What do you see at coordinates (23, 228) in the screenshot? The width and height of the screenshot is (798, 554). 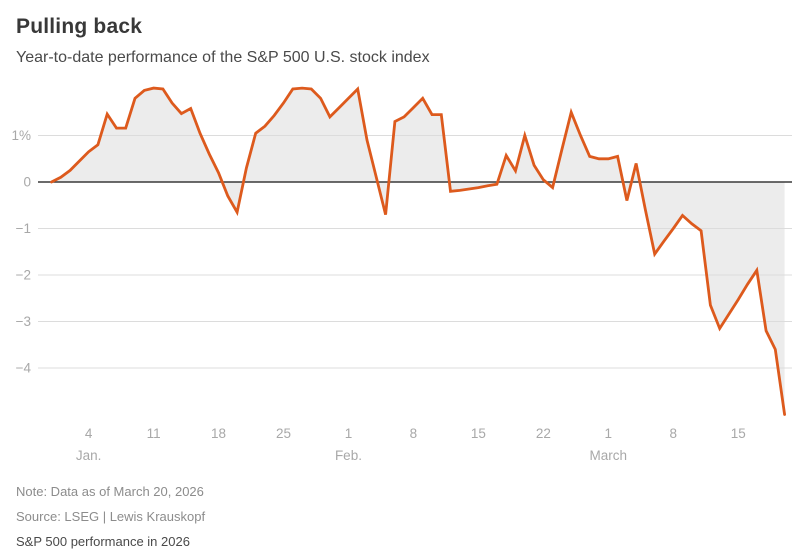 I see `y-axis-label: −1` at bounding box center [23, 228].